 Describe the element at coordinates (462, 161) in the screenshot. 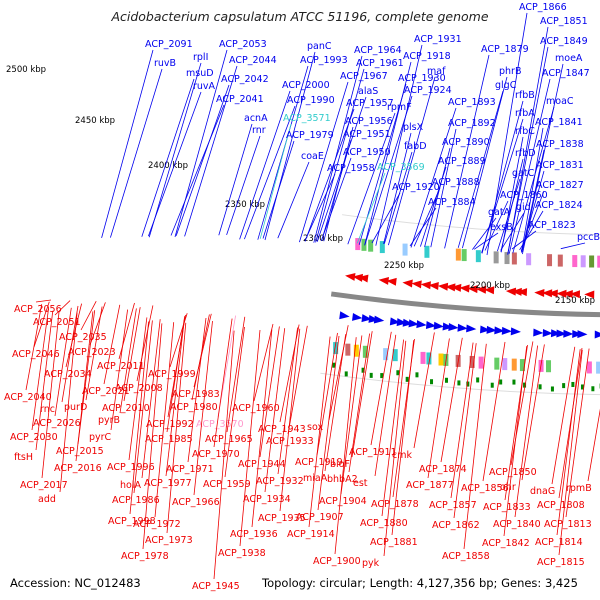

I see `forward-gene-label: ACP_1889` at that location.